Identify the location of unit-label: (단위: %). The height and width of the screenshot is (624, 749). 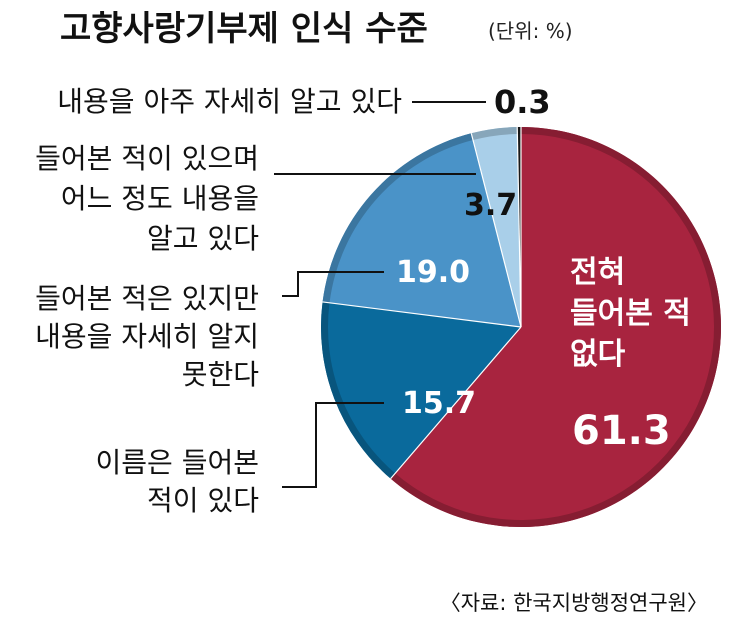
(530, 31).